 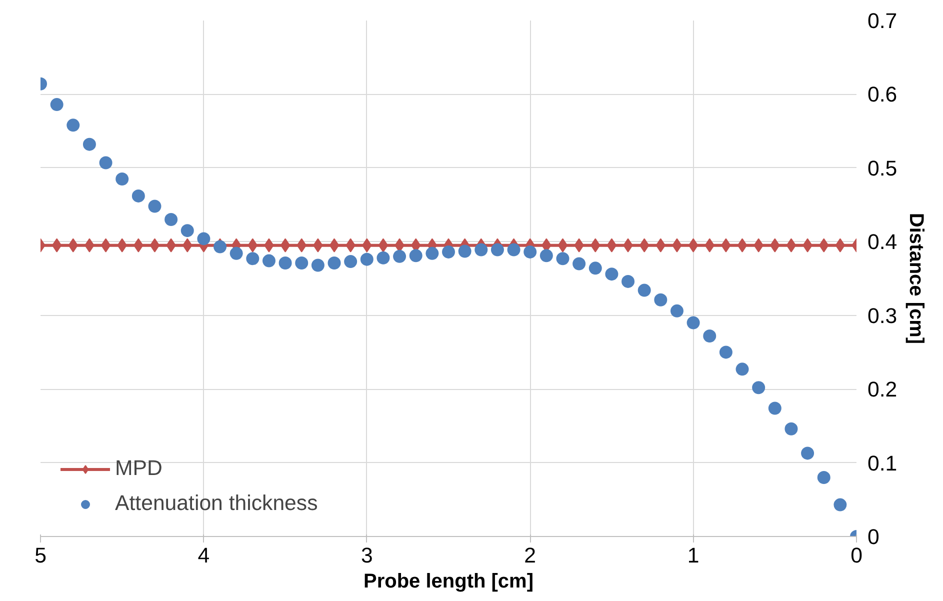 I want to click on legend-label: MPD, so click(x=138, y=468).